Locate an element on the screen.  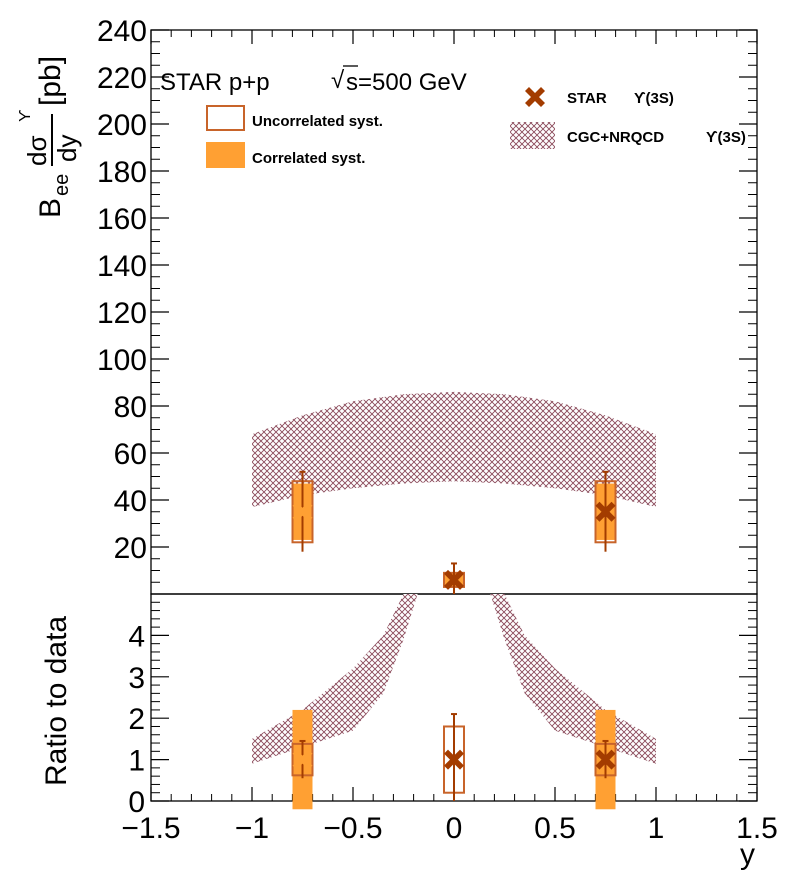
bottom-data-points is located at coordinates (454, 759).